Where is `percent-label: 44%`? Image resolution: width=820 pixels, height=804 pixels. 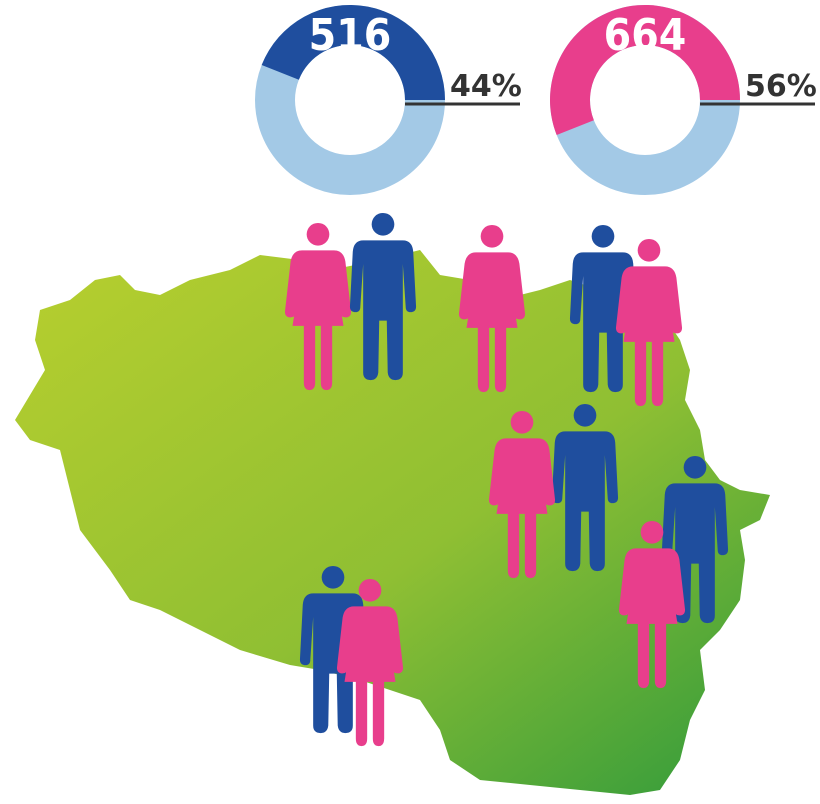
percent-label: 44% is located at coordinates (486, 86).